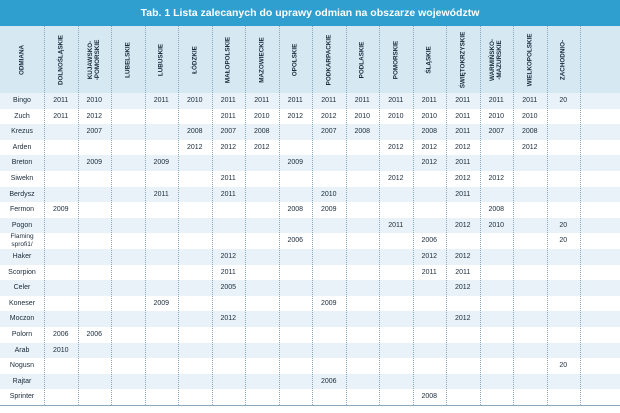  I want to click on variety-name: Zuch, so click(22, 116).